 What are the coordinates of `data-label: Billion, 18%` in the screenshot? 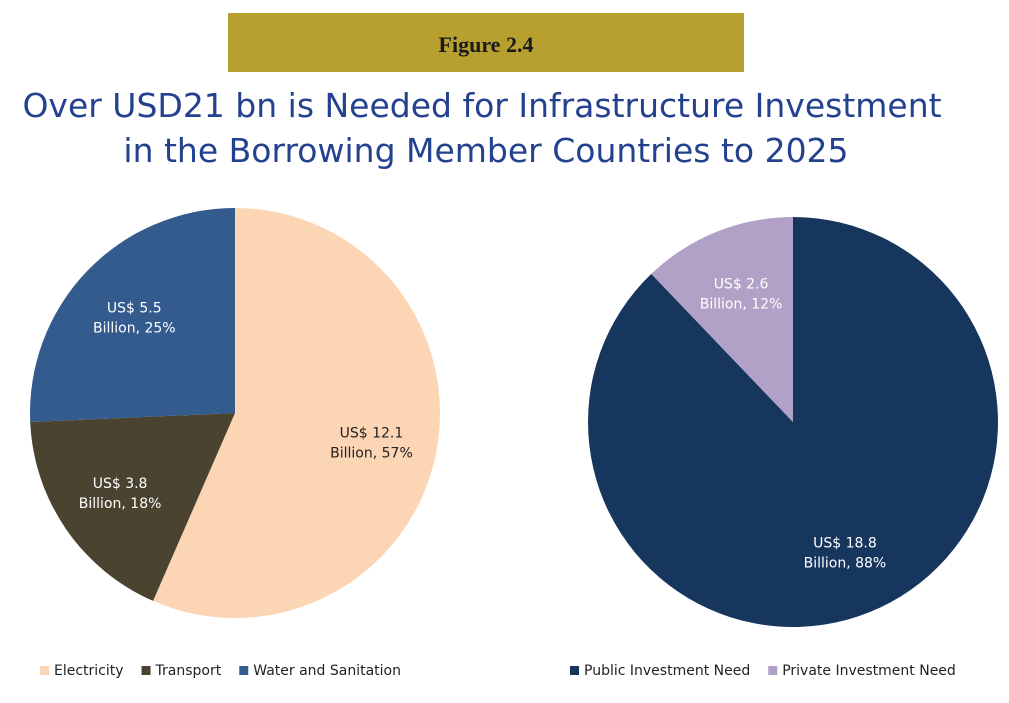 It's located at (120, 504).